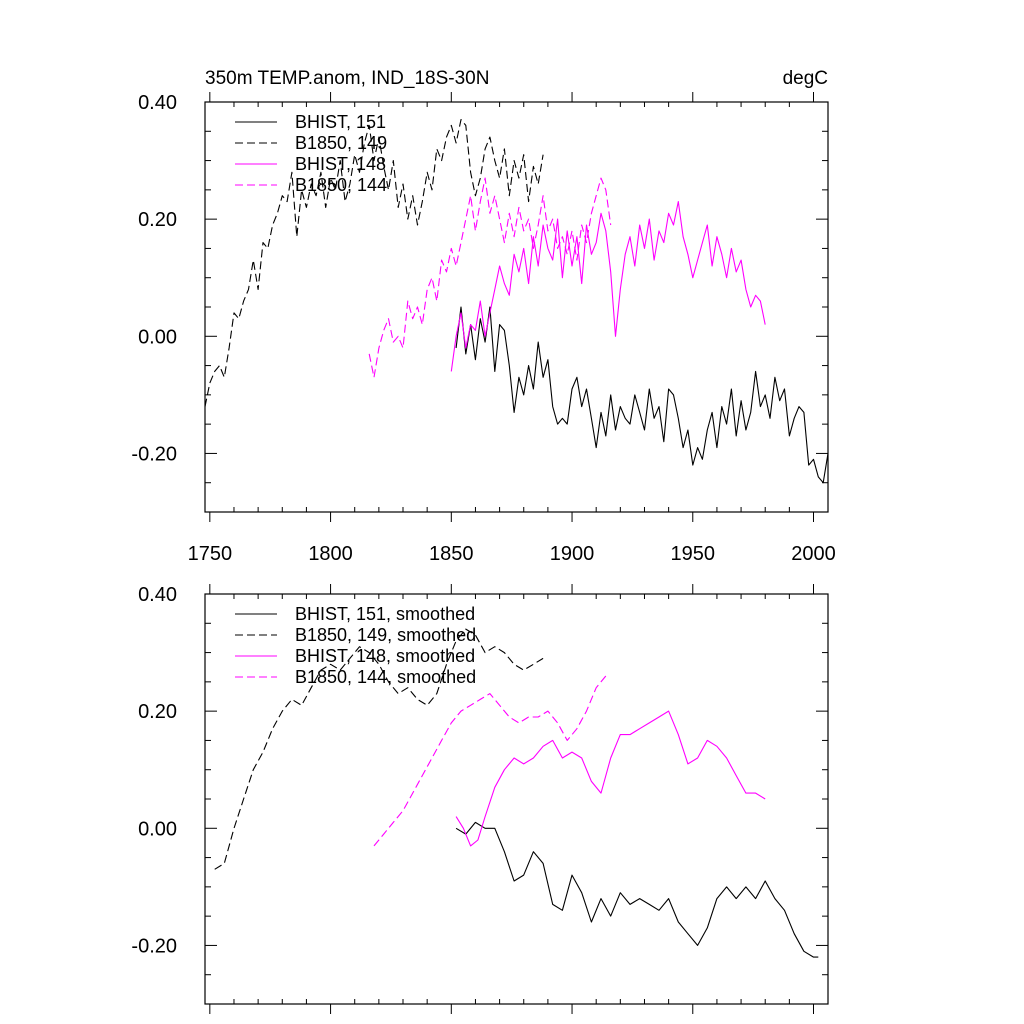  Describe the element at coordinates (813, 554) in the screenshot. I see `x-tick-label: 2000` at that location.